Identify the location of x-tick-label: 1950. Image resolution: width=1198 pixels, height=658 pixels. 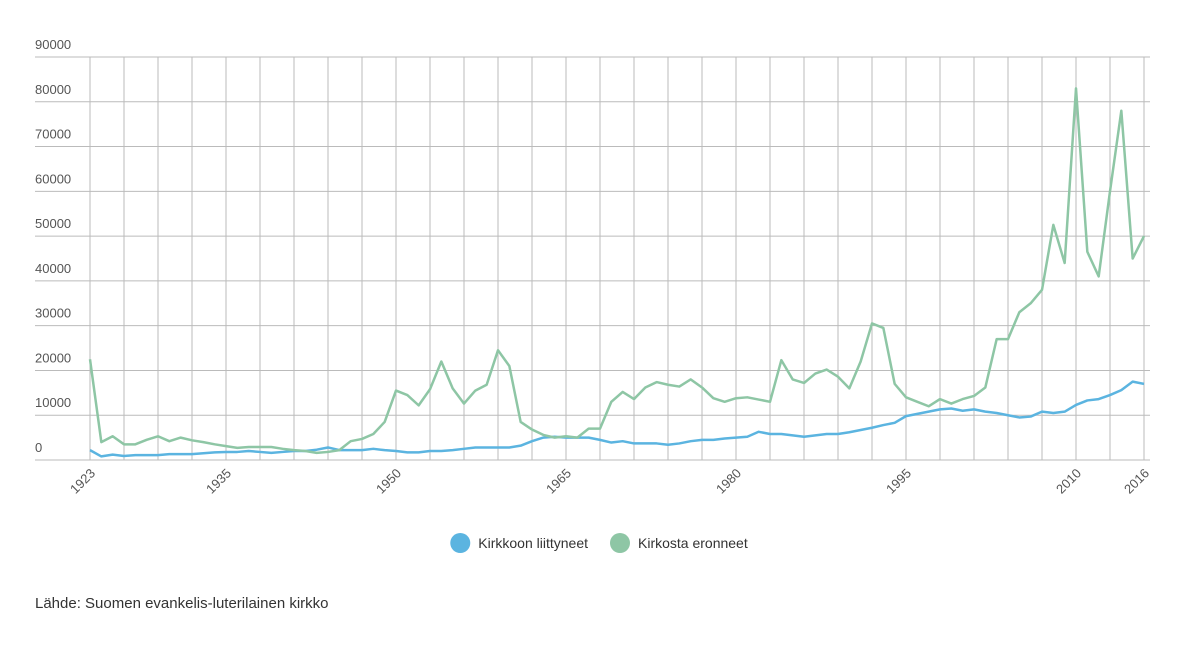
(388, 481).